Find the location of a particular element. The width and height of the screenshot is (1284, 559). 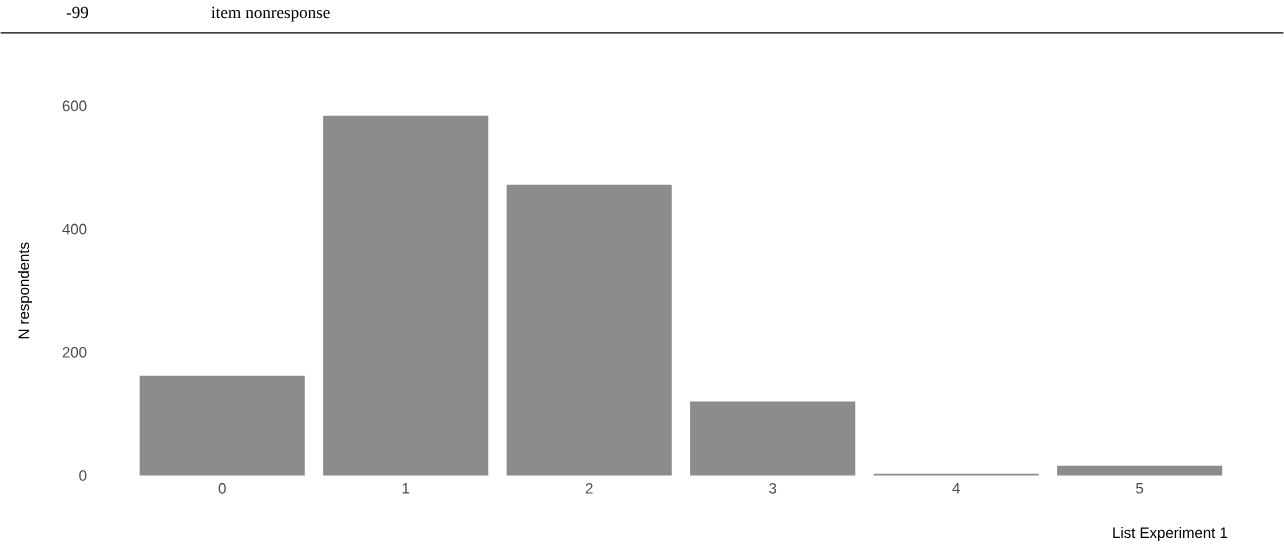

y-axis-title: N respondents is located at coordinates (25, 290).